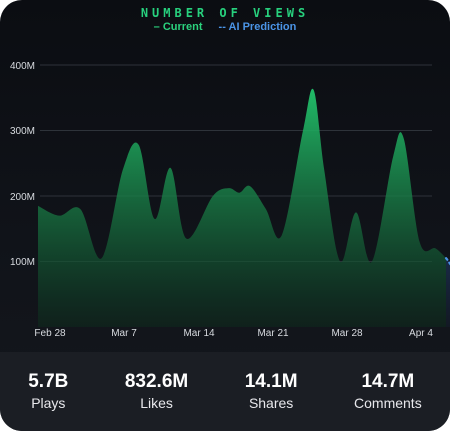  Describe the element at coordinates (48, 381) in the screenshot. I see `stat-plays-value: 5.7B` at that location.